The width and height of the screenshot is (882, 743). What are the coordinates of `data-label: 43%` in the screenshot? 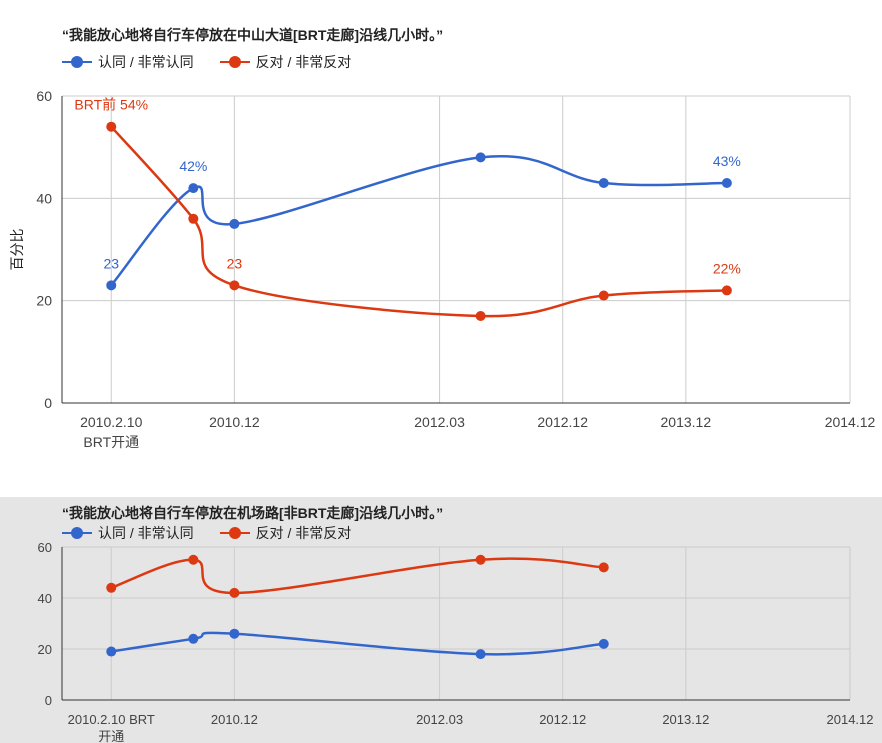 It's located at (727, 161).